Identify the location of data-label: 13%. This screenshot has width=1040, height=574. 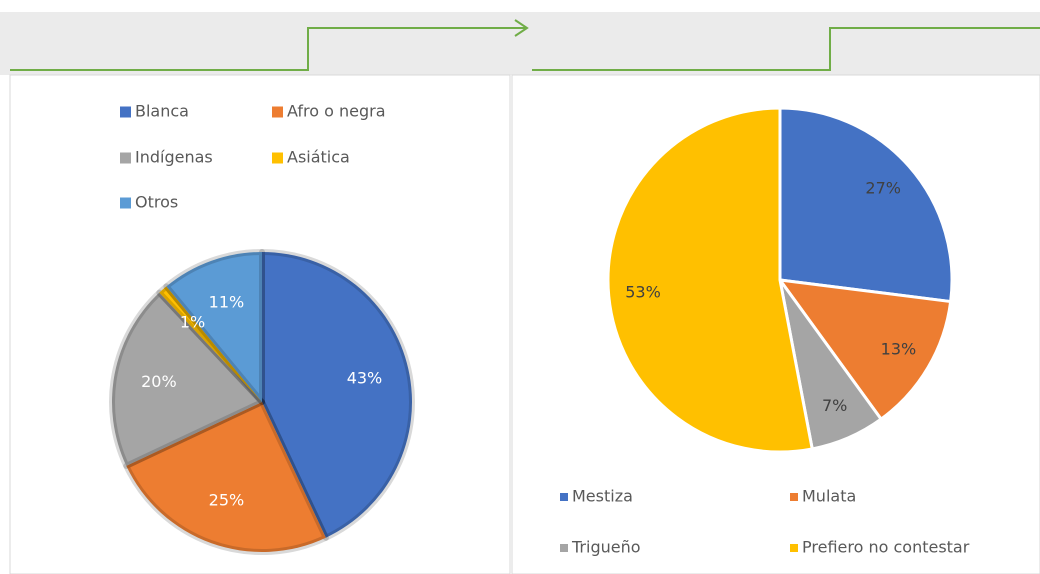
(899, 349).